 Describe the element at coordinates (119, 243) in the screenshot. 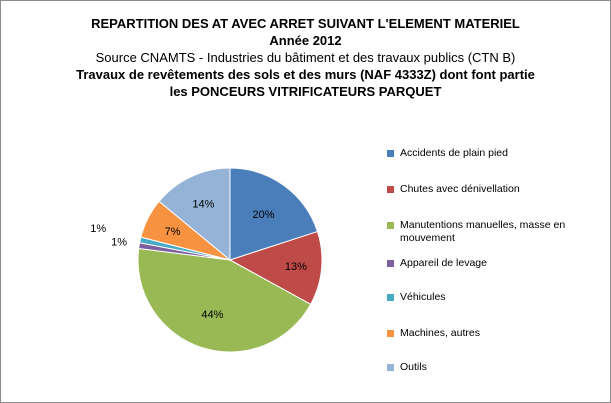

I see `data-label-4: 1%` at that location.